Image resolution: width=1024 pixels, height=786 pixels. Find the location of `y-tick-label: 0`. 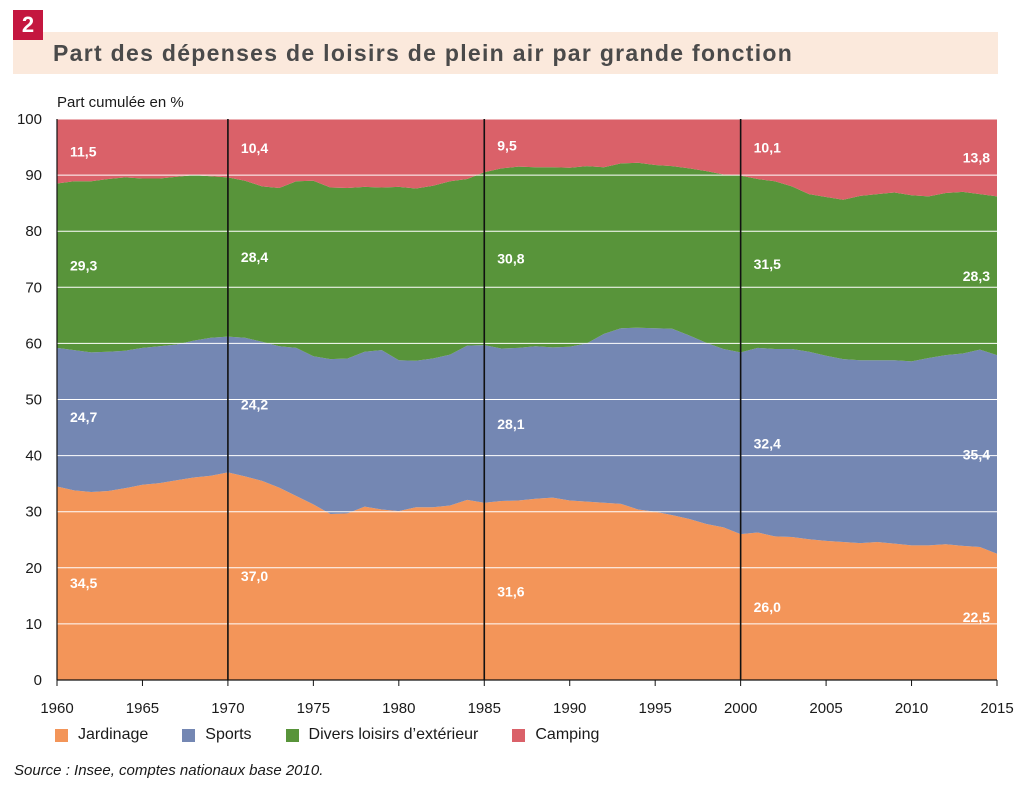

y-tick-label: 0 is located at coordinates (38, 680).